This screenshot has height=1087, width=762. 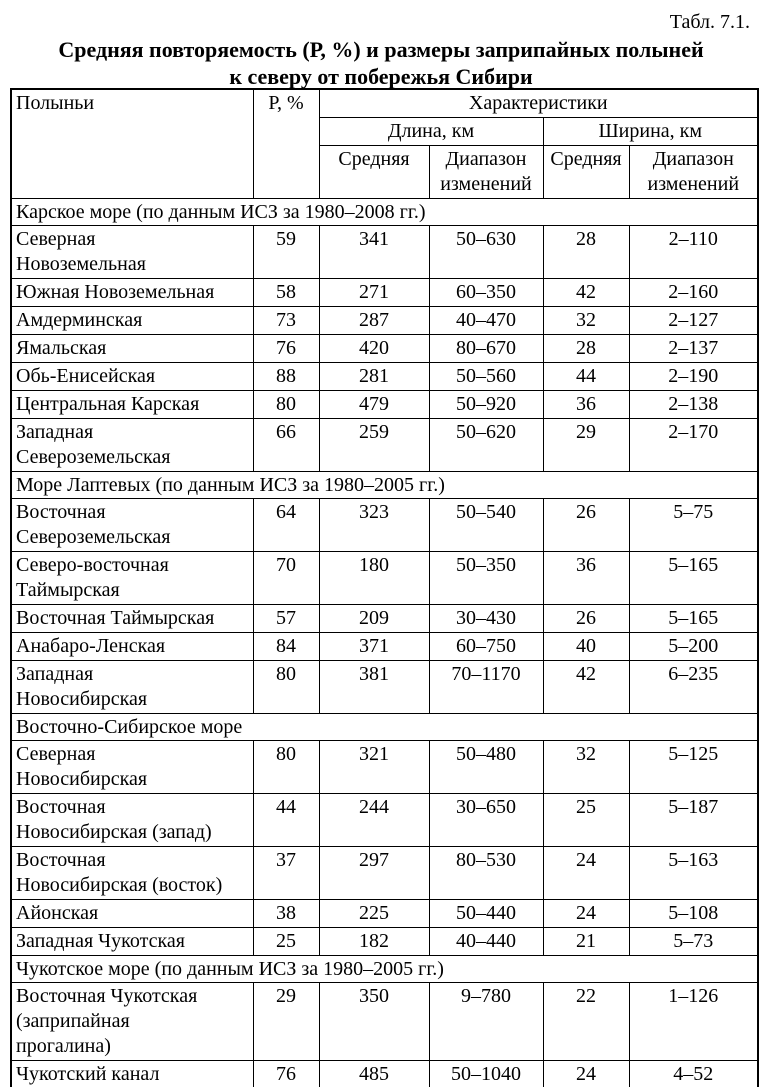 What do you see at coordinates (586, 445) in the screenshot?
I see `width-mean-cell: 29` at bounding box center [586, 445].